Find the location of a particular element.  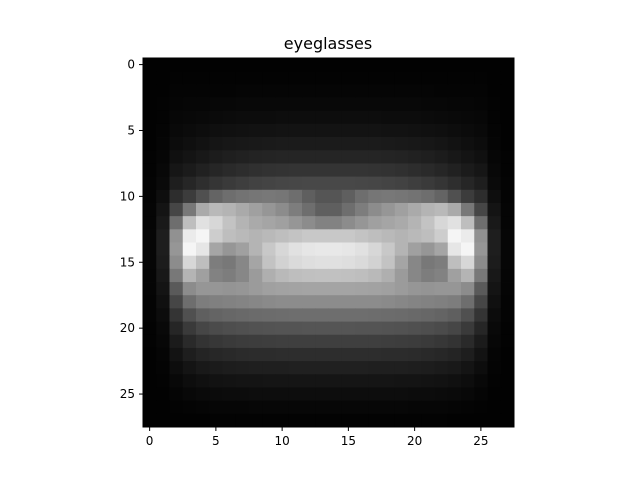

y-axis: 0 5 10 15 20 25 is located at coordinates (131, 229).